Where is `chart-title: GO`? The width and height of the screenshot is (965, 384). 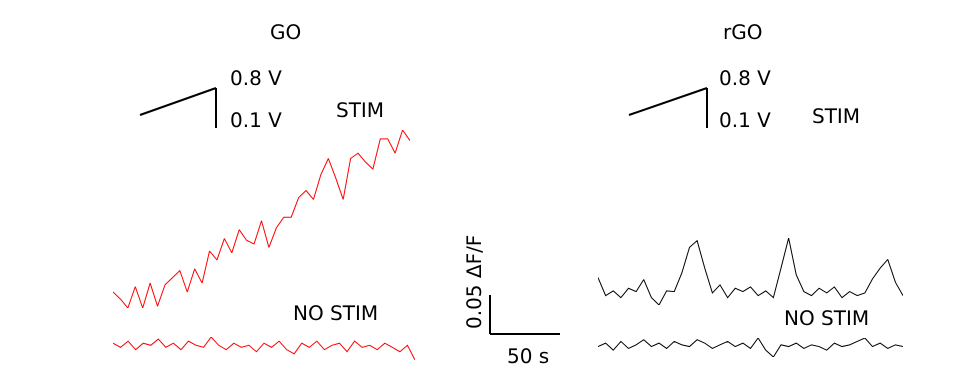
chart-title: GO is located at coordinates (286, 32).